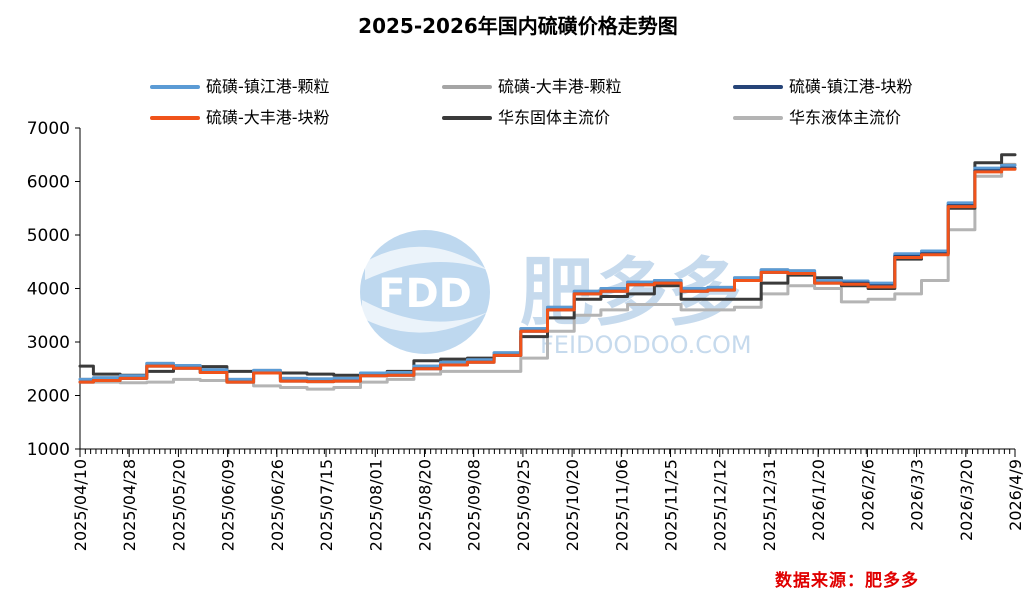 The height and width of the screenshot is (600, 1036). Describe the element at coordinates (228, 505) in the screenshot. I see `x-tick-label: 2025/06/09` at that location.